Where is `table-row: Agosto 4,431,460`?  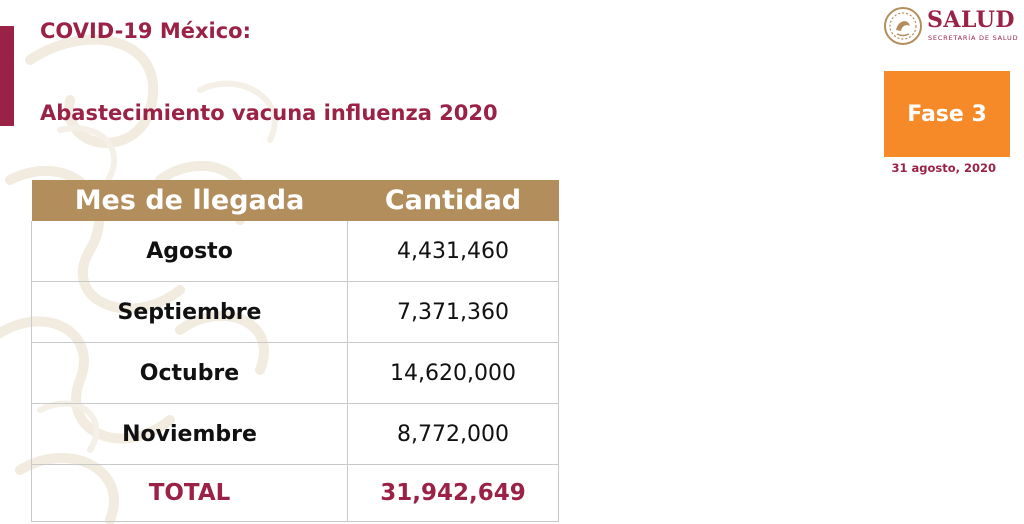 table-row: Agosto 4,431,460 is located at coordinates (295, 251).